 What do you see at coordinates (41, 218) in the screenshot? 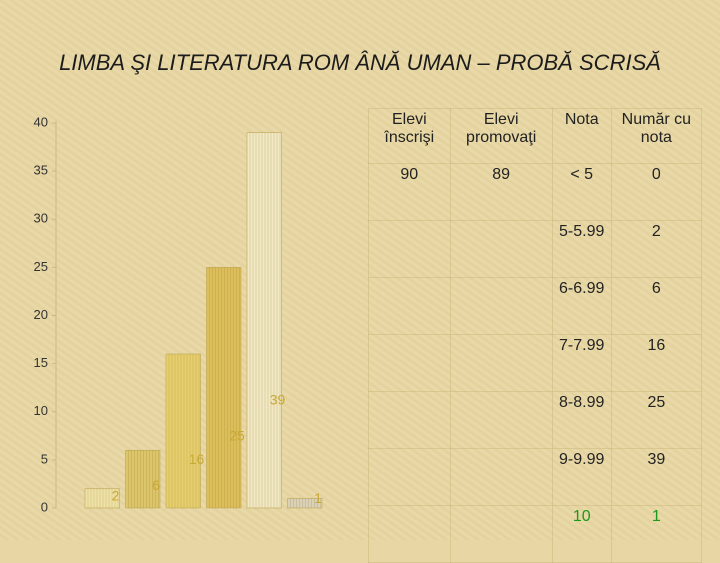
I see `y-tick-label: 30` at bounding box center [41, 218].